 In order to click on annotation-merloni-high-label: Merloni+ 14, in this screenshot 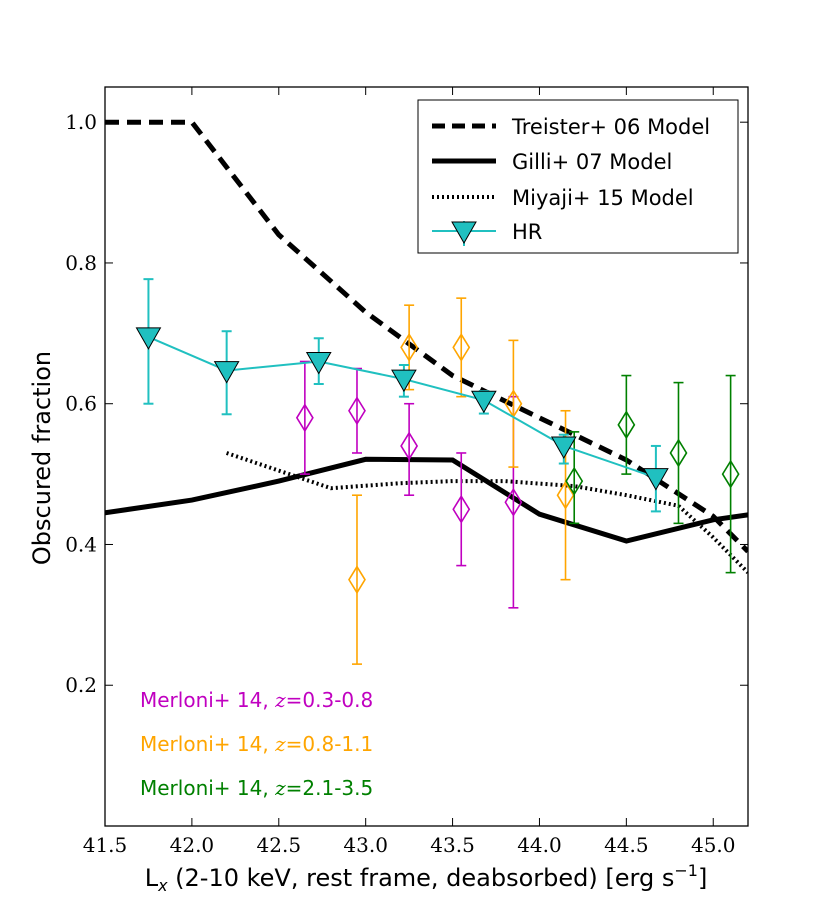, I will do `click(207, 788)`.